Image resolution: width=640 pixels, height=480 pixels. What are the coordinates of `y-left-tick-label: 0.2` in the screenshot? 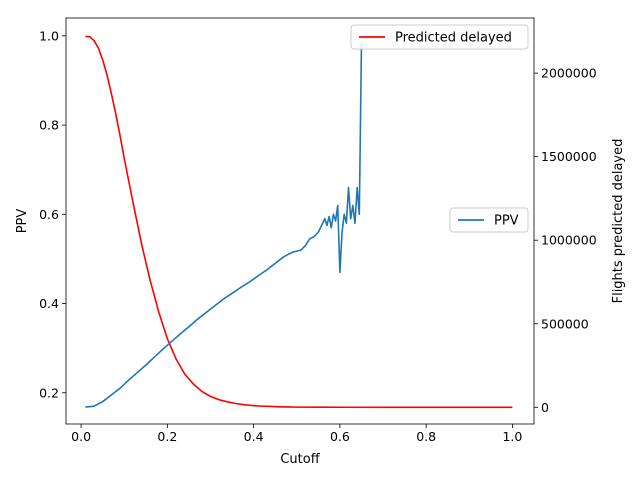 It's located at (49, 392).